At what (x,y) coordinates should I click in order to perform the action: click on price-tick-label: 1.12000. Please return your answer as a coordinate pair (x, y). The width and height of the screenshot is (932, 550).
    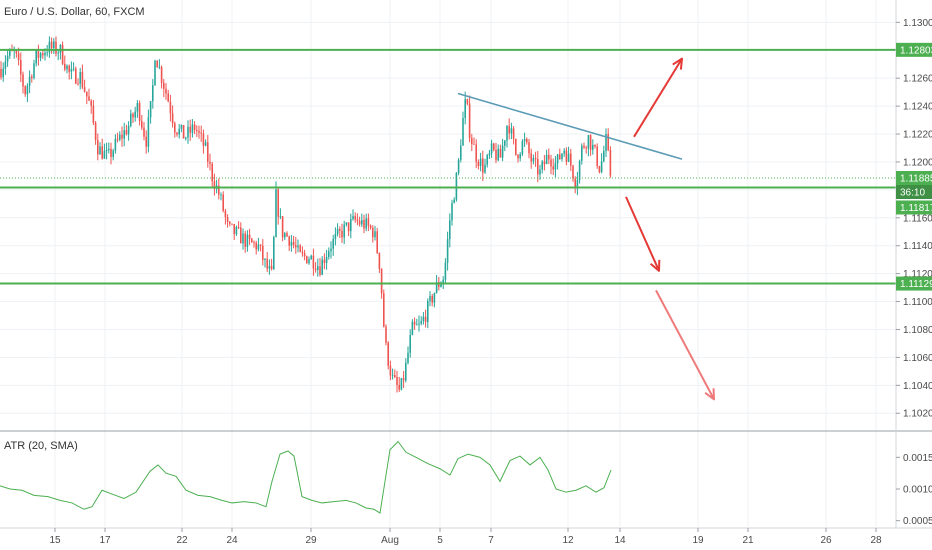
    Looking at the image, I should click on (917, 162).